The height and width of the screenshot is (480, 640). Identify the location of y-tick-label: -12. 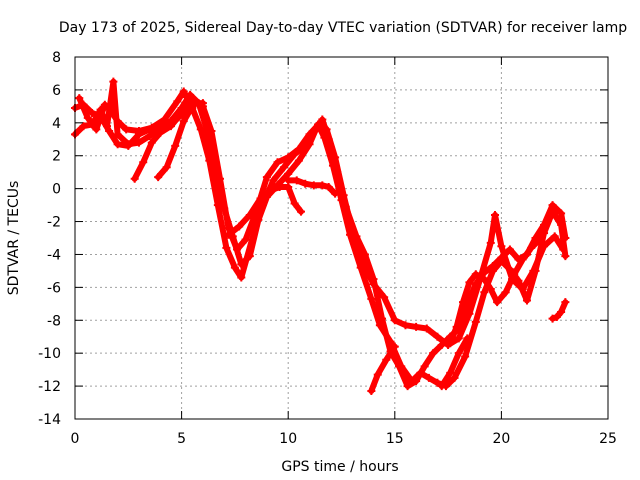
(49, 387).